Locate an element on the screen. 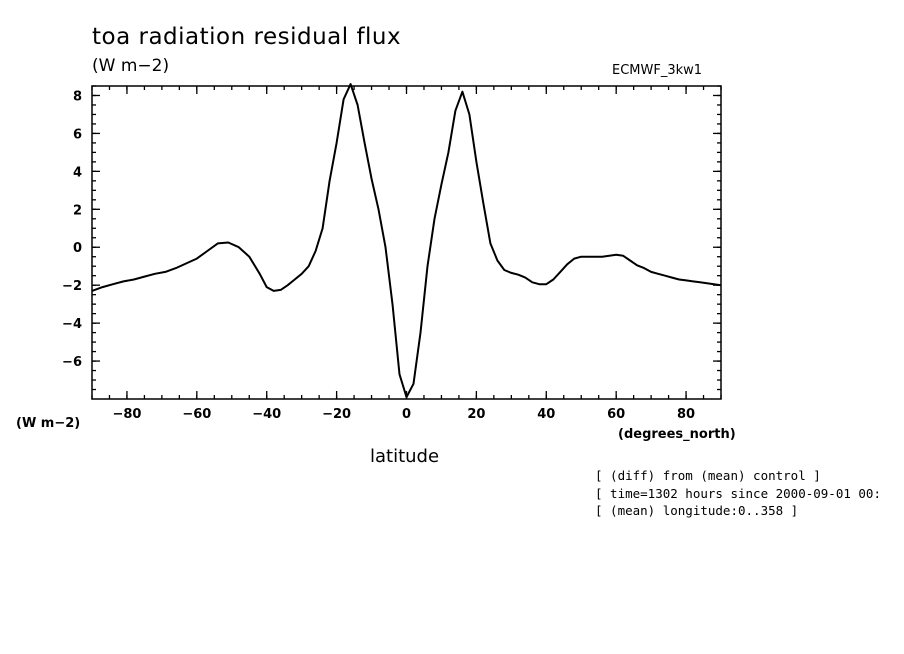 The height and width of the screenshot is (654, 904). x-tick-label: 20 is located at coordinates (476, 414).